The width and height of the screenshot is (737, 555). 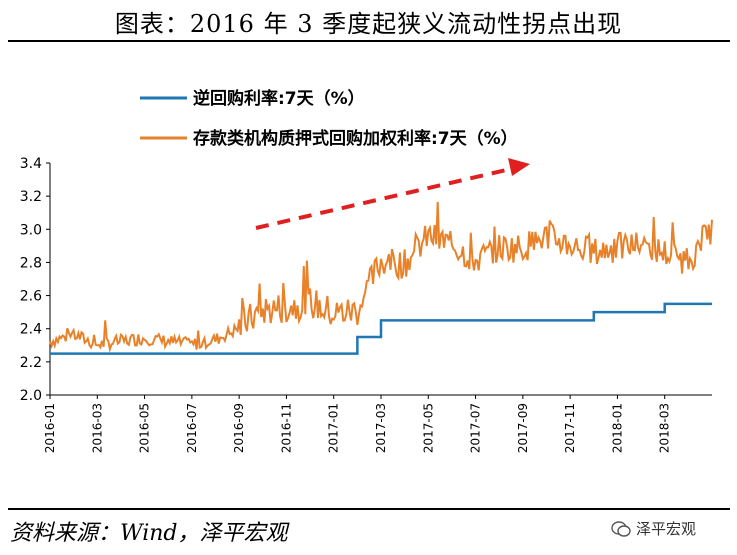 I want to click on x-tick-label: 2016-03, so click(x=97, y=428).